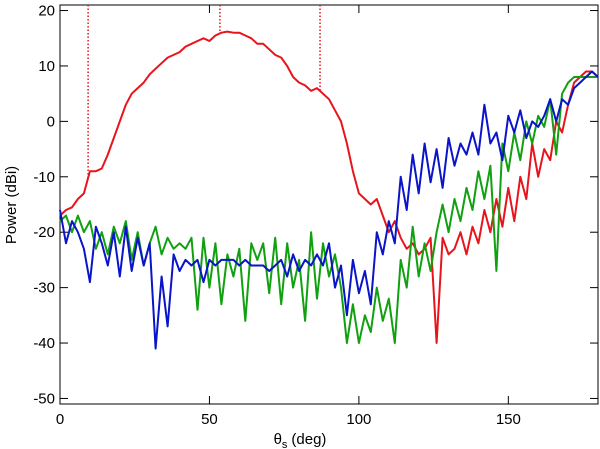 Image resolution: width=600 pixels, height=449 pixels. Describe the element at coordinates (44, 288) in the screenshot. I see `y-tick-label: -30` at that location.